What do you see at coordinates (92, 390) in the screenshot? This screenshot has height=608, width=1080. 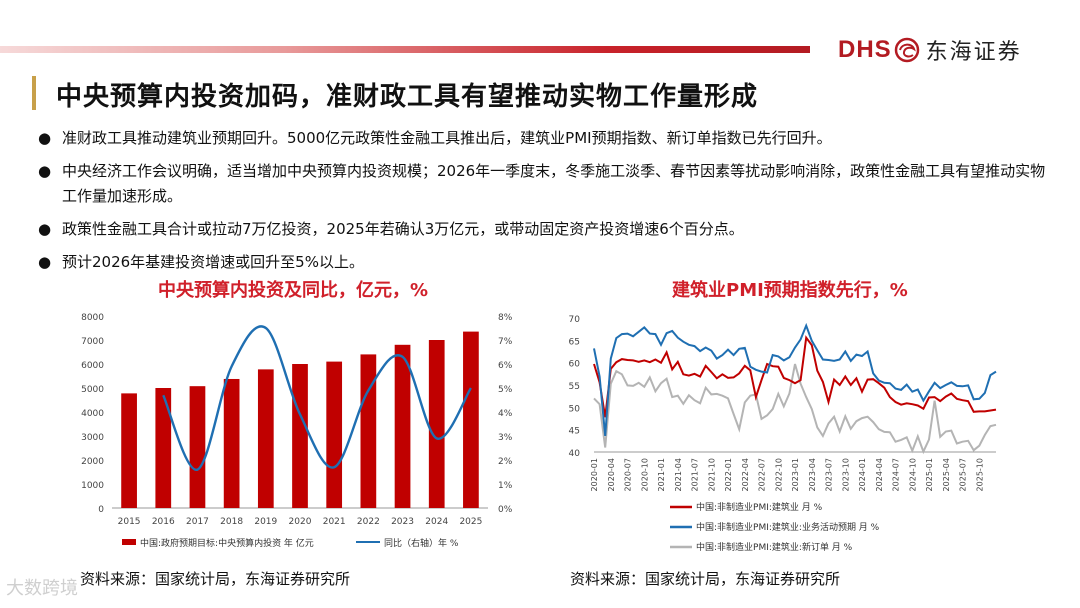 I see `y-left-tick-label: 5000` at bounding box center [92, 390].